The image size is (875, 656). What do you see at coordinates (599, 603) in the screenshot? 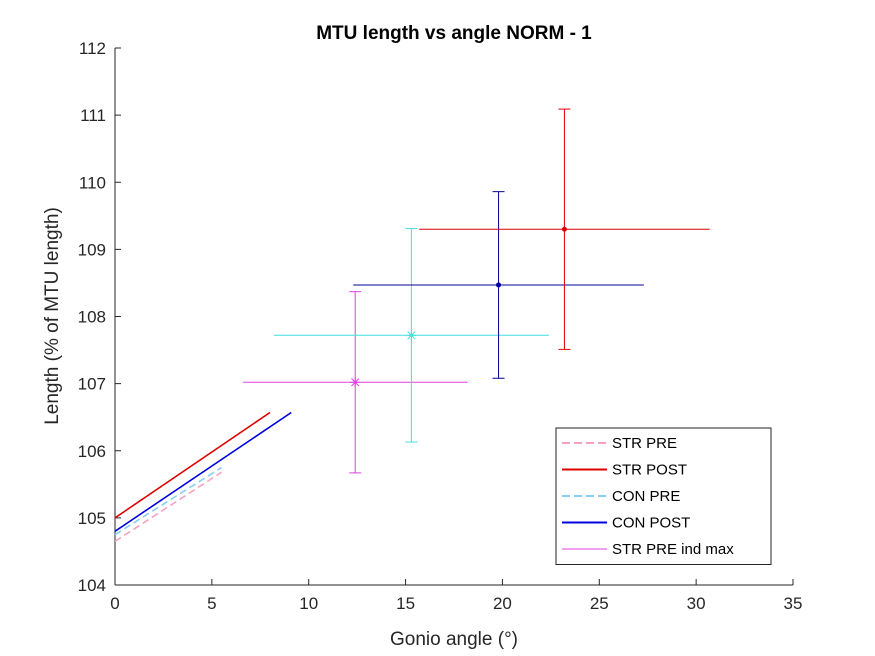
I see `x-tick-label: 25` at bounding box center [599, 603].